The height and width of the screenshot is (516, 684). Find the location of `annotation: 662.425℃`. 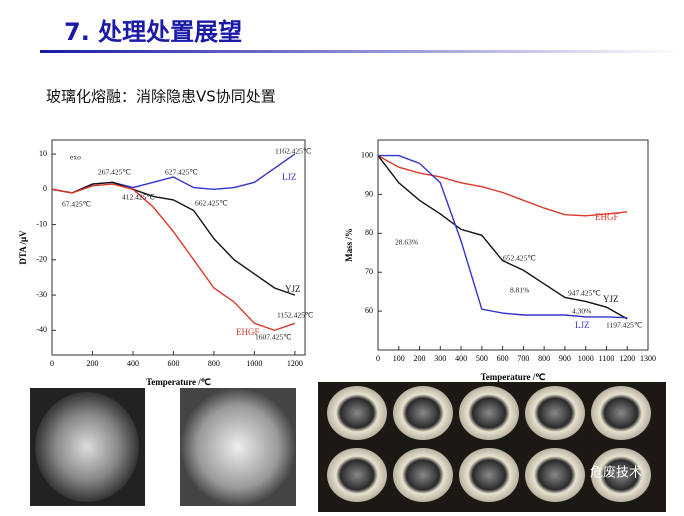

annotation: 662.425℃ is located at coordinates (211, 203).